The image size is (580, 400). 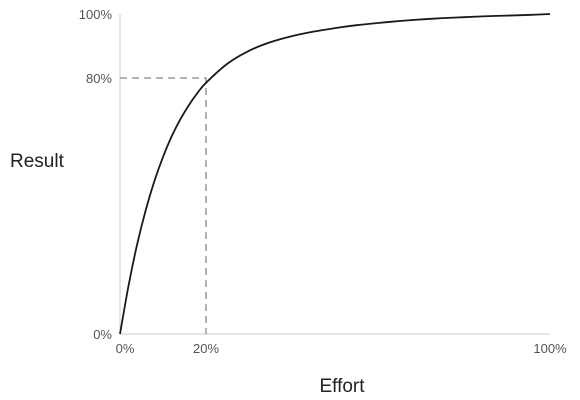 I want to click on x-tick-labels: 0% 20% 100%, so click(x=341, y=348).